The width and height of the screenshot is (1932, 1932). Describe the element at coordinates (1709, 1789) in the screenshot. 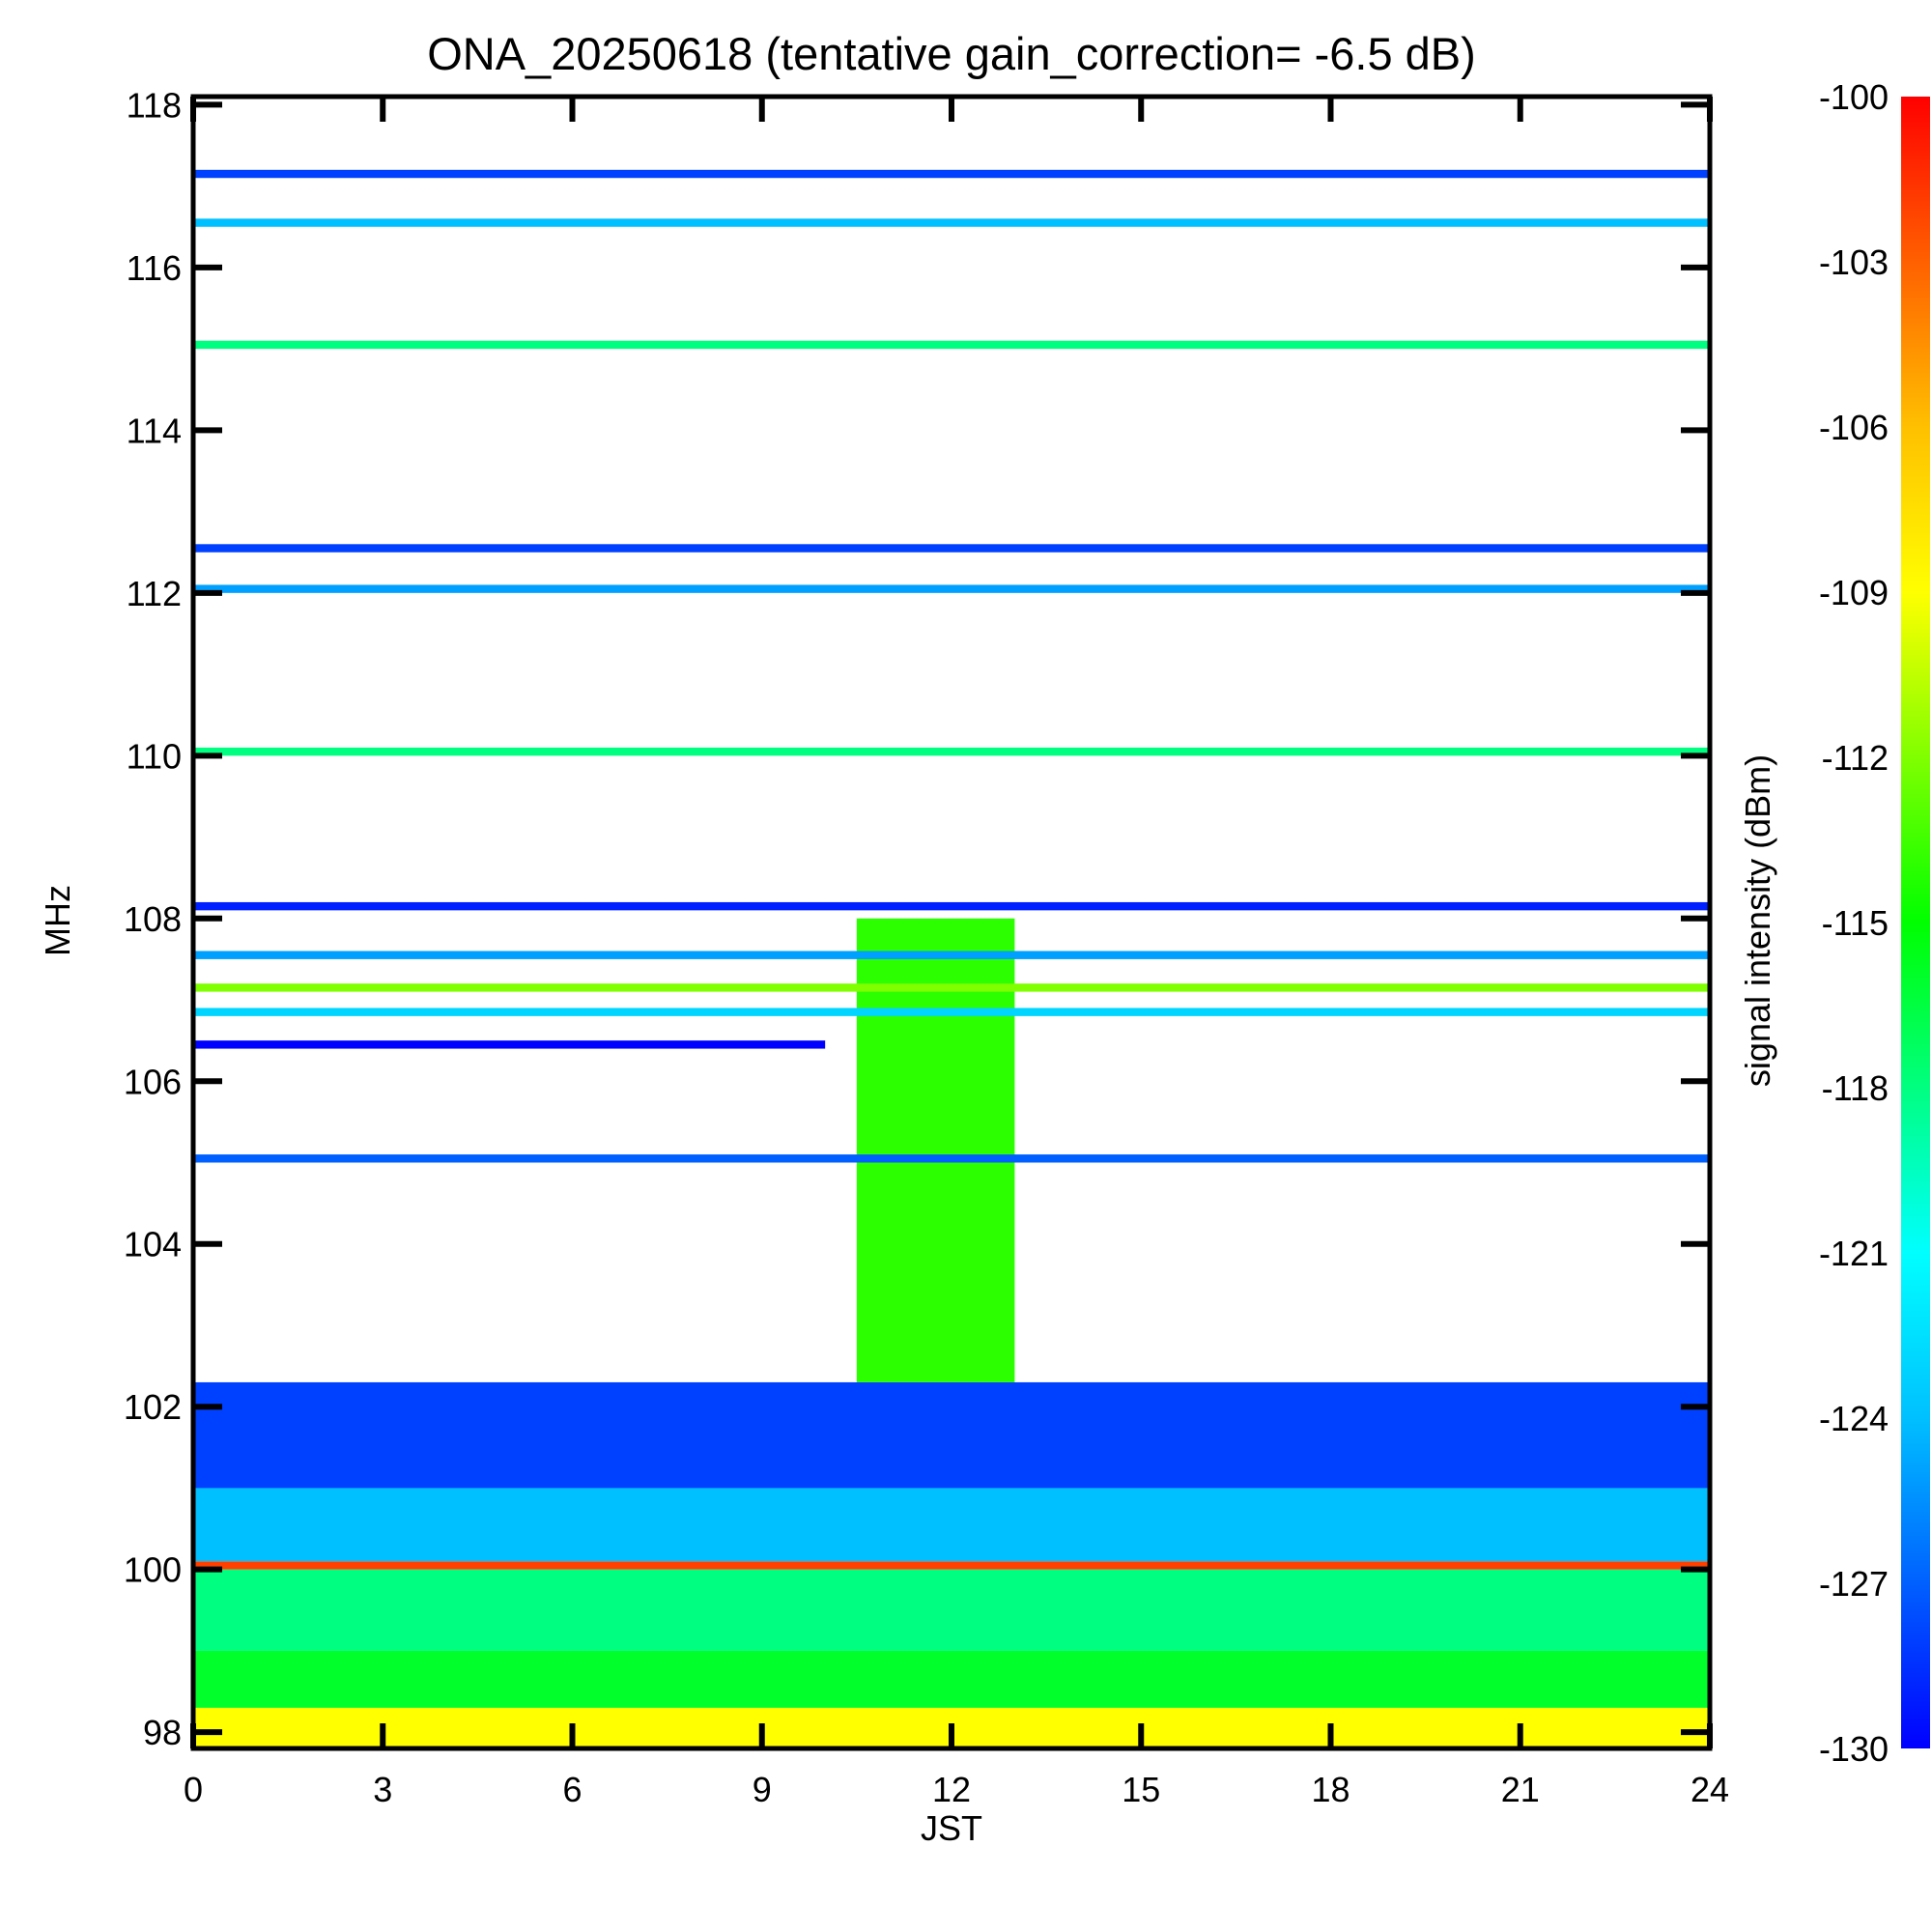

I see `x-tick-label: 24` at that location.